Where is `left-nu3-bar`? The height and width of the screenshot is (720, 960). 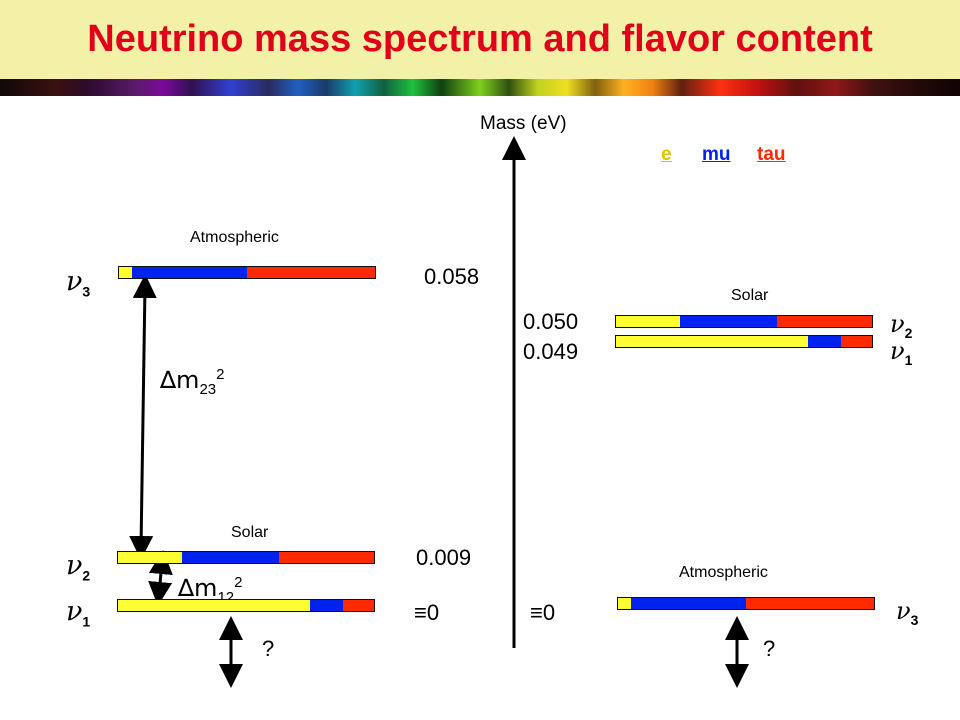 left-nu3-bar is located at coordinates (247, 272).